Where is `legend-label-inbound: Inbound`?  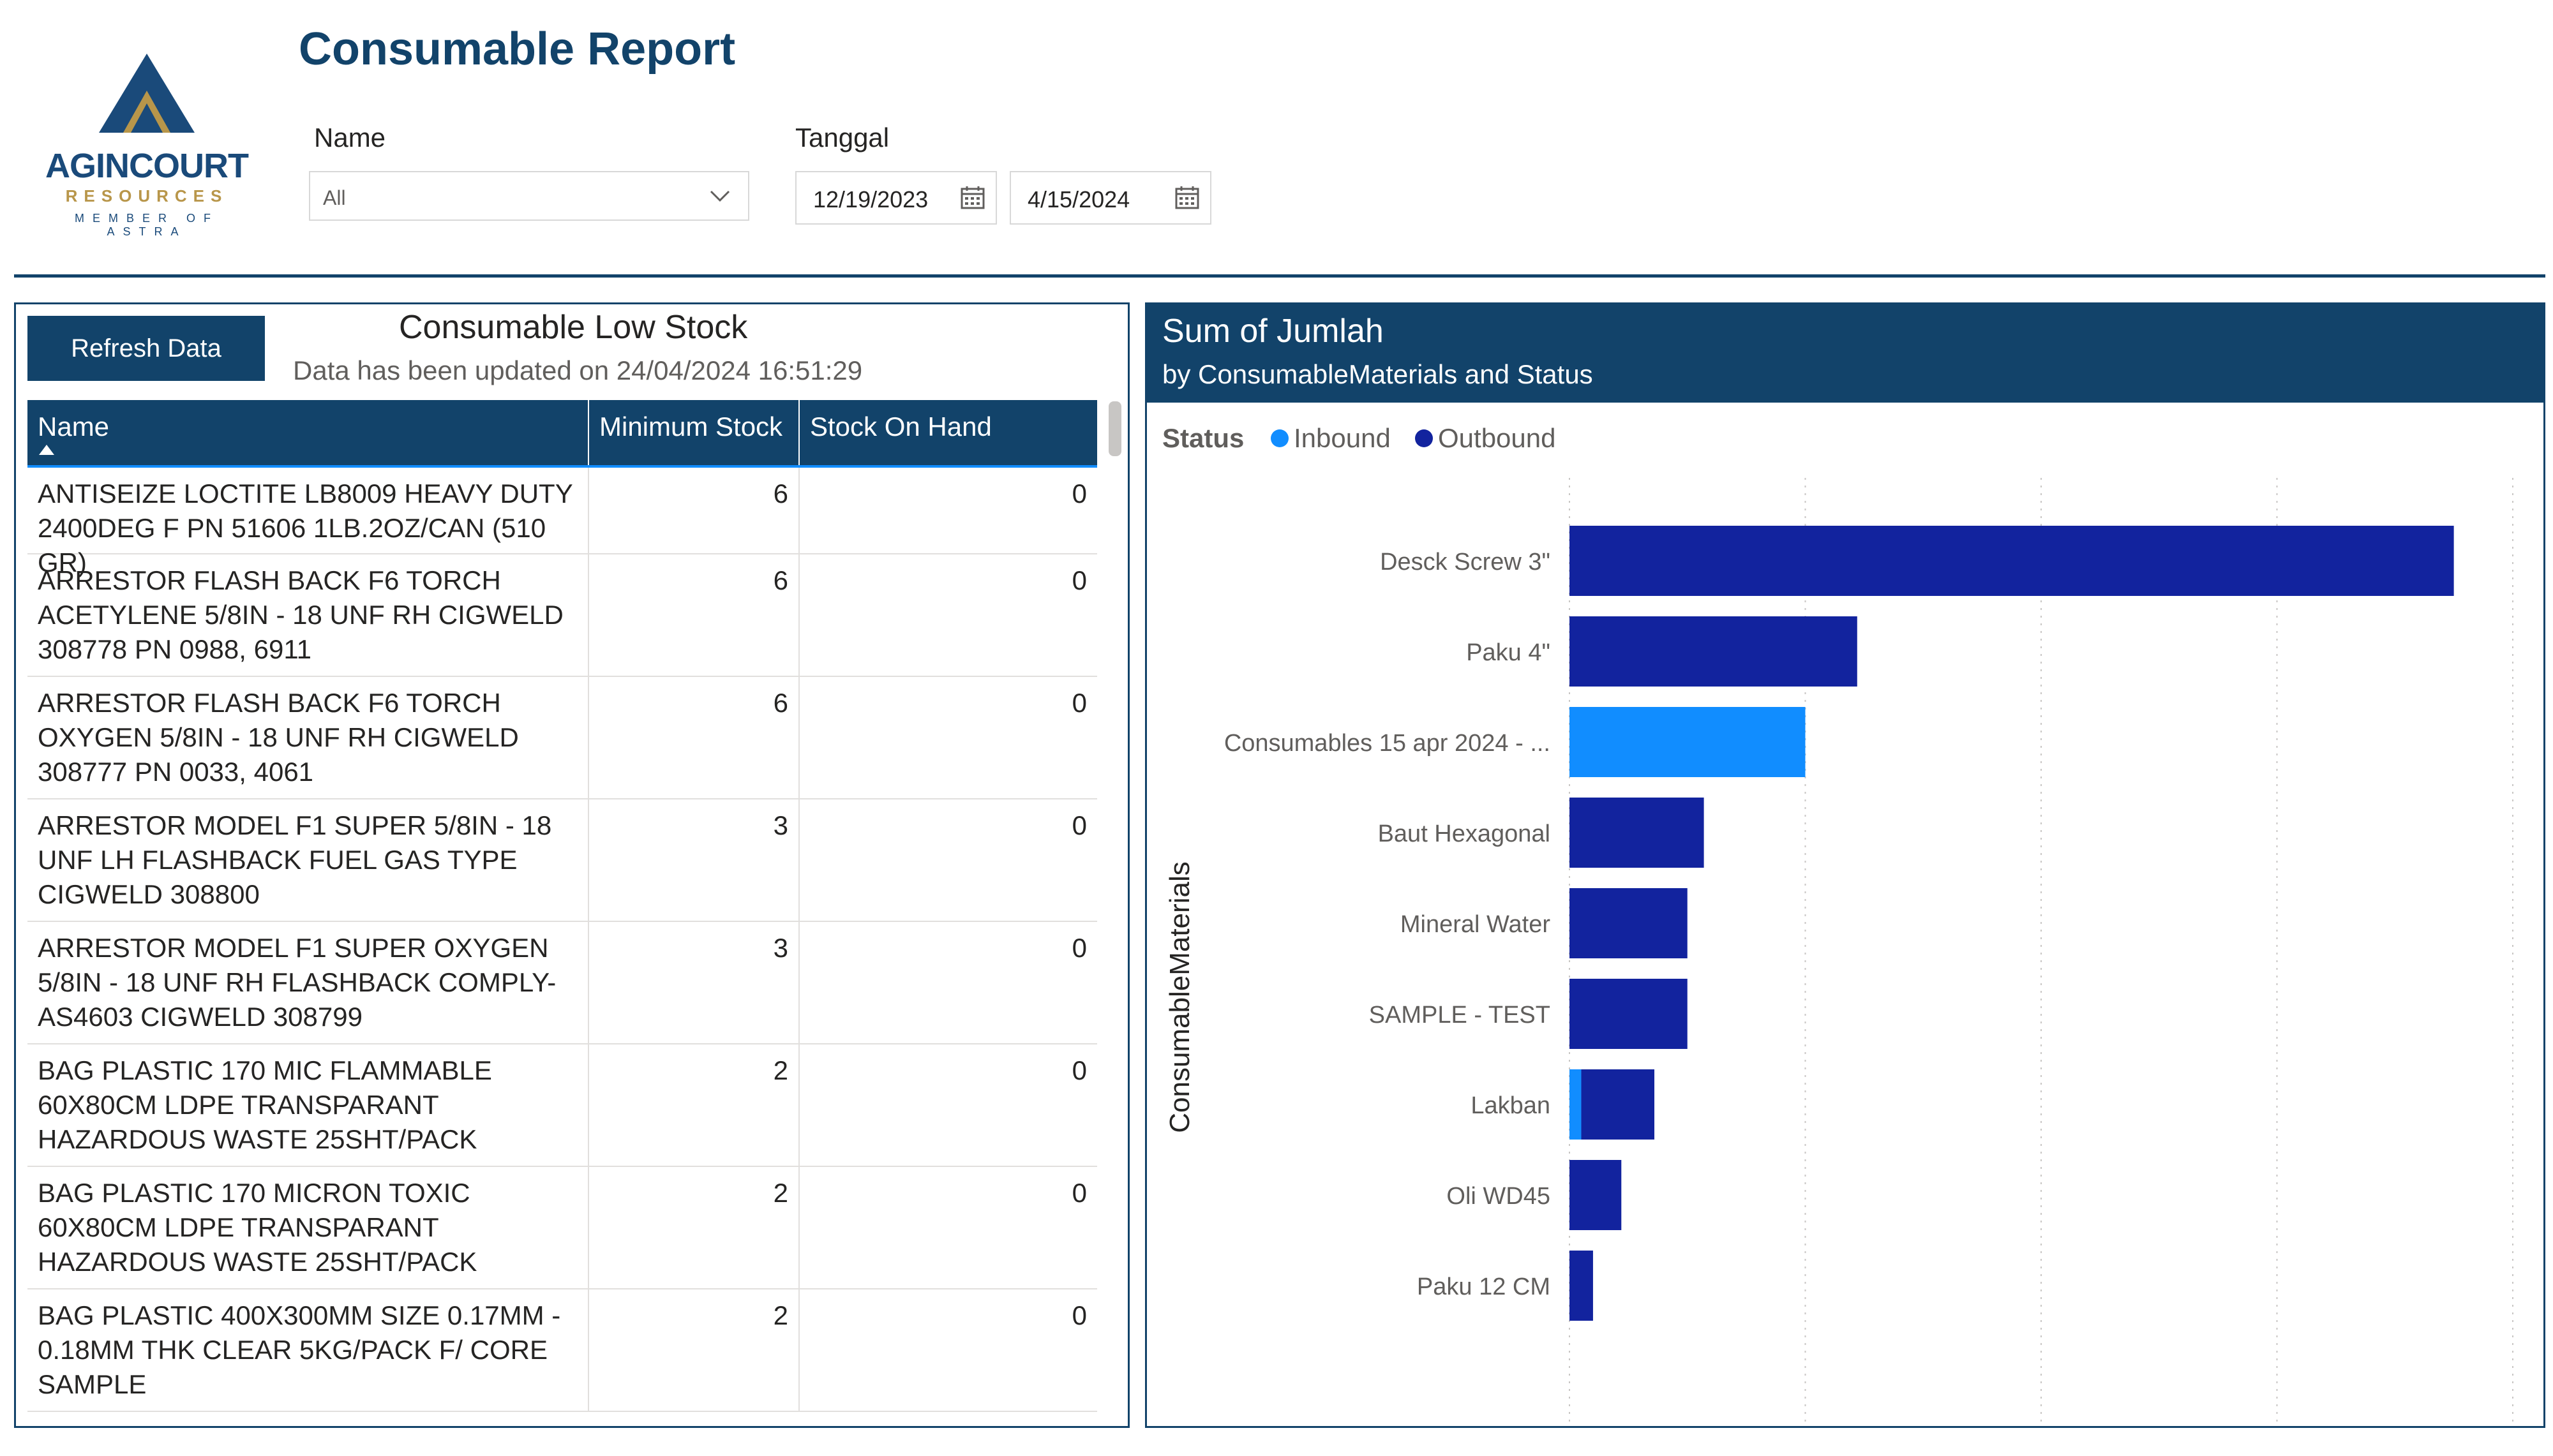
legend-label-inbound: Inbound is located at coordinates (1343, 438).